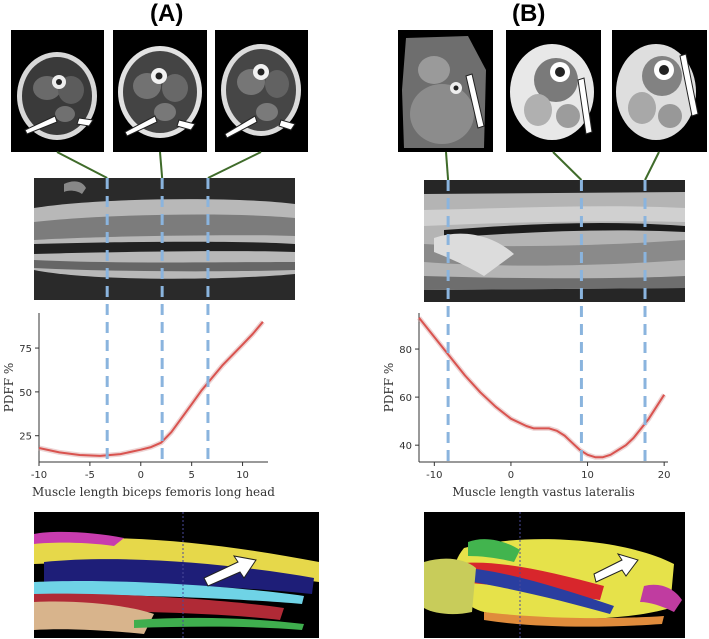 The image size is (709, 639). I want to click on y-tick-label-a: 75, so click(25, 349).